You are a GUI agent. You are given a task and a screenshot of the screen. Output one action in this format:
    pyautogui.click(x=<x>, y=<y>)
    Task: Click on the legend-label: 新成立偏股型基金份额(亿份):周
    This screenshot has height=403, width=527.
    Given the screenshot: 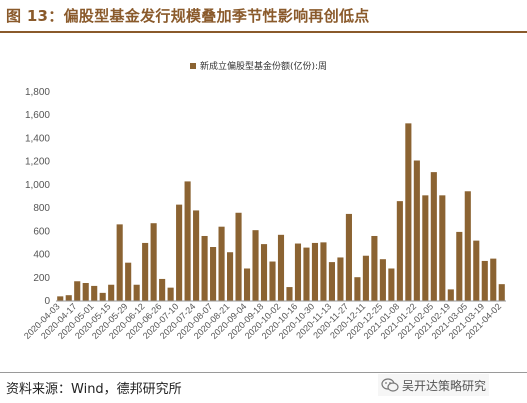 What is the action you would take?
    pyautogui.click(x=263, y=66)
    